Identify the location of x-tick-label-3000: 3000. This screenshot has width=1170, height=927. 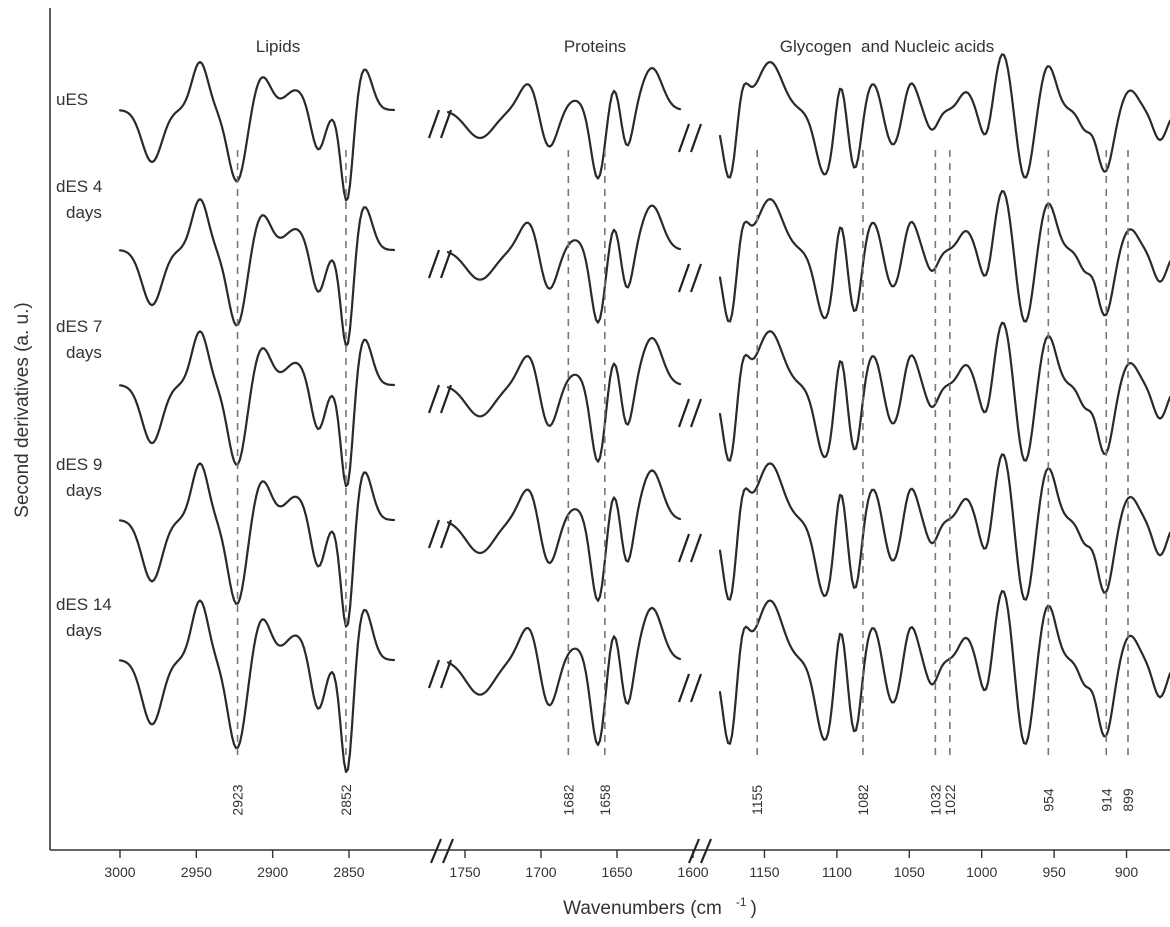
(119, 872).